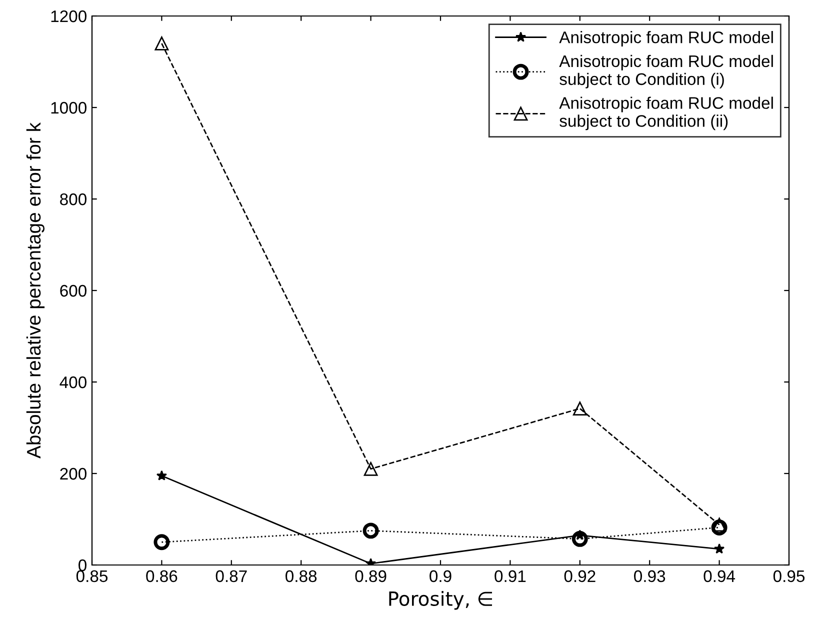 The width and height of the screenshot is (814, 627). What do you see at coordinates (666, 71) in the screenshot?
I see `legend-label: Anisotropic foam RUC model subject to Condition (i)` at bounding box center [666, 71].